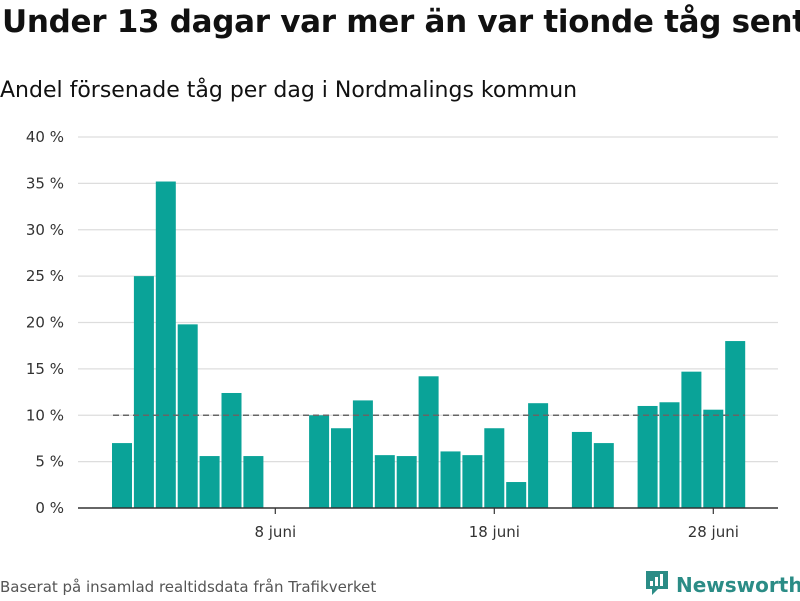 The height and width of the screenshot is (601, 800). What do you see at coordinates (713, 532) in the screenshot?
I see `x-tick-label: 28 juni` at bounding box center [713, 532].